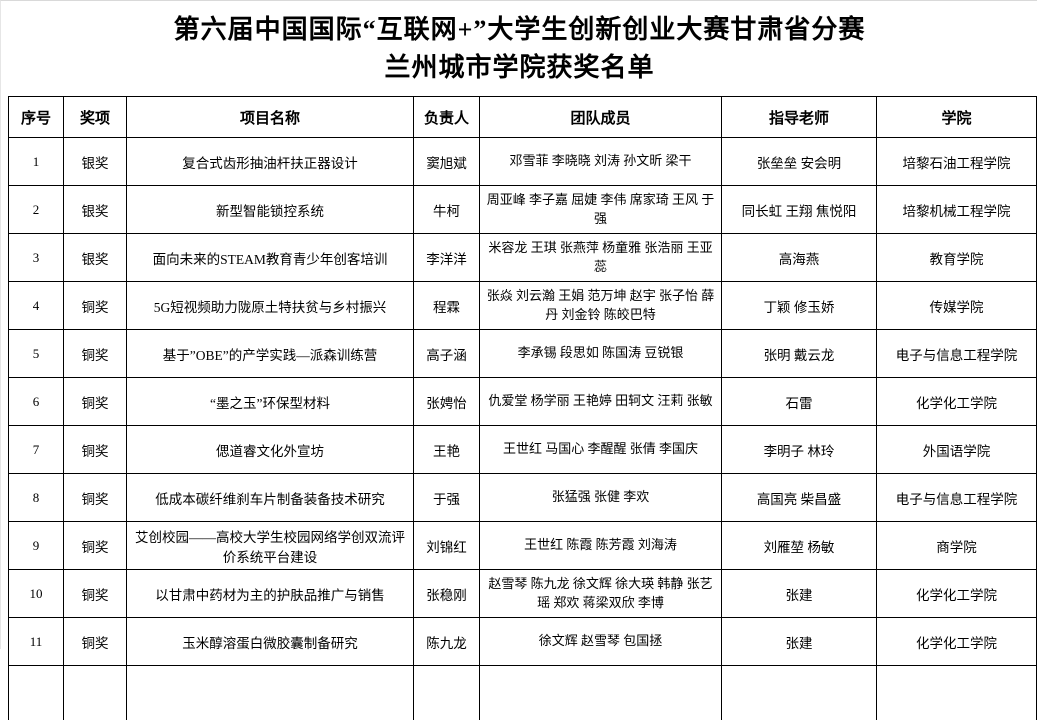  Describe the element at coordinates (36, 306) in the screenshot. I see `cell-serial: 4` at that location.